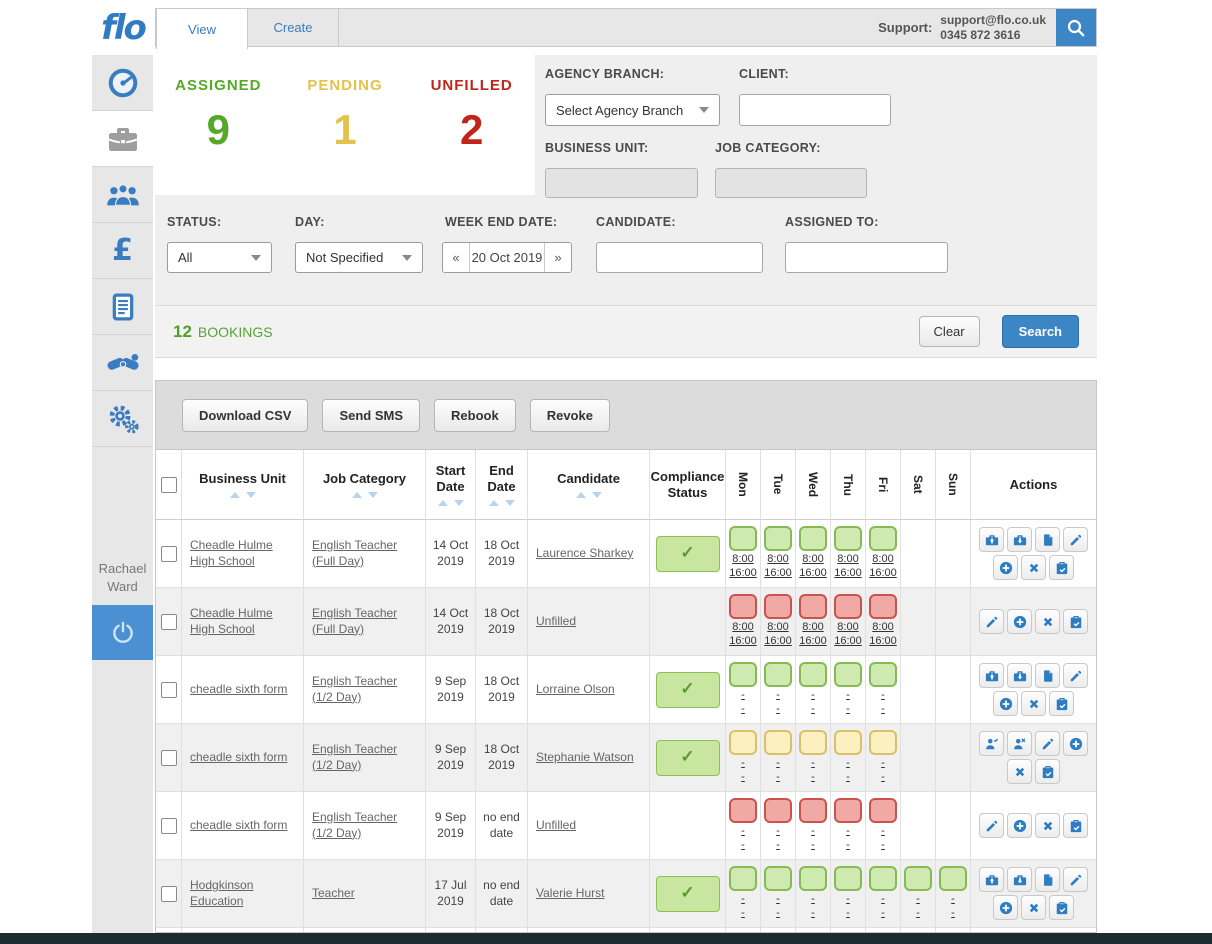 This screenshot has width=1212, height=944. I want to click on business-unit-input, so click(621, 183).